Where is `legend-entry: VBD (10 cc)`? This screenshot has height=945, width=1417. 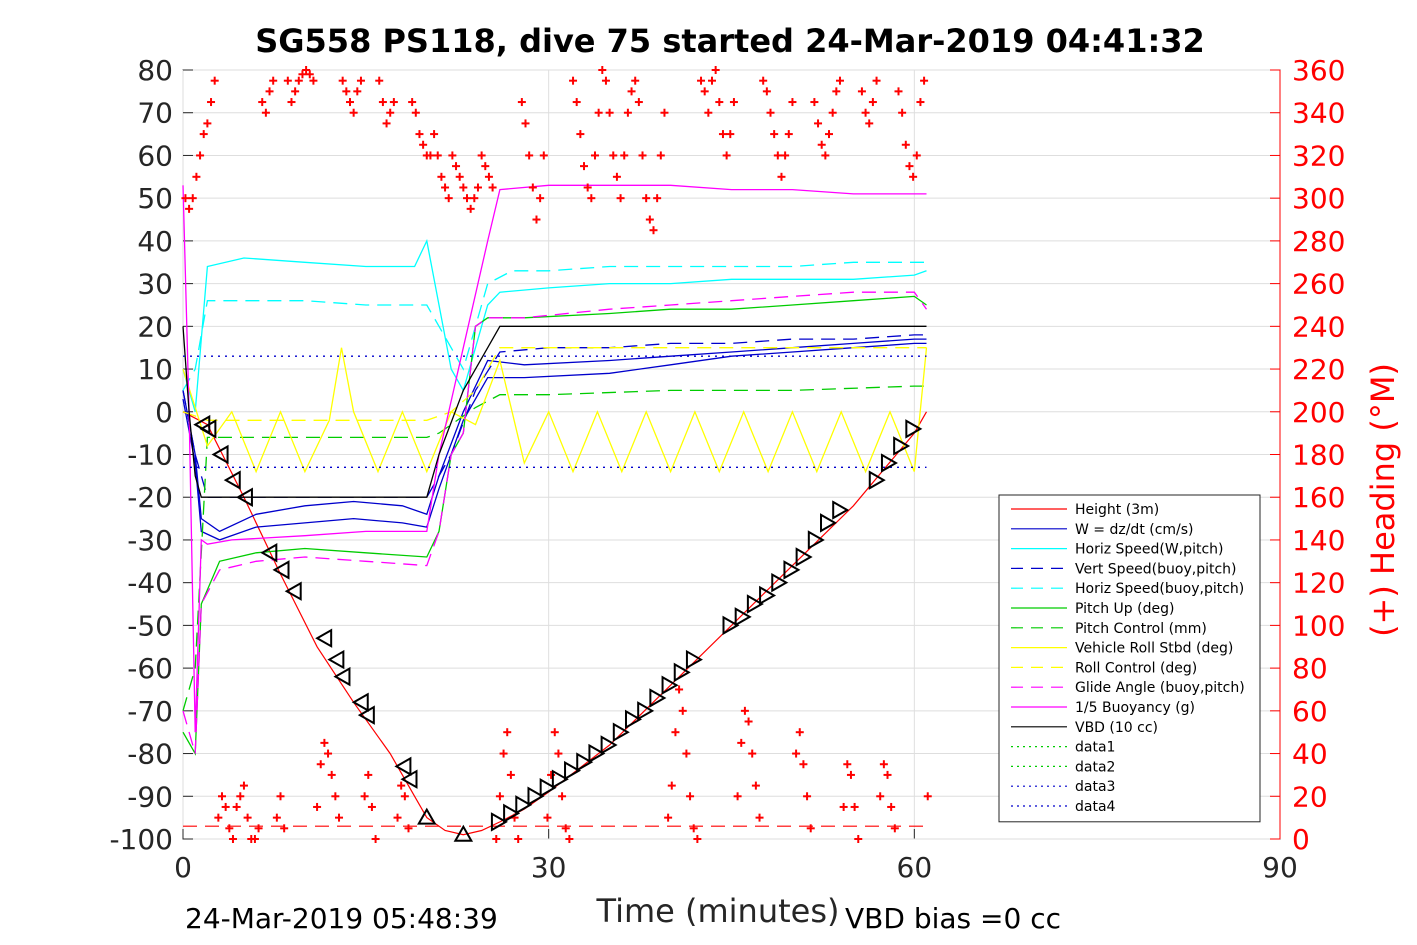
legend-entry: VBD (10 cc) is located at coordinates (1116, 728).